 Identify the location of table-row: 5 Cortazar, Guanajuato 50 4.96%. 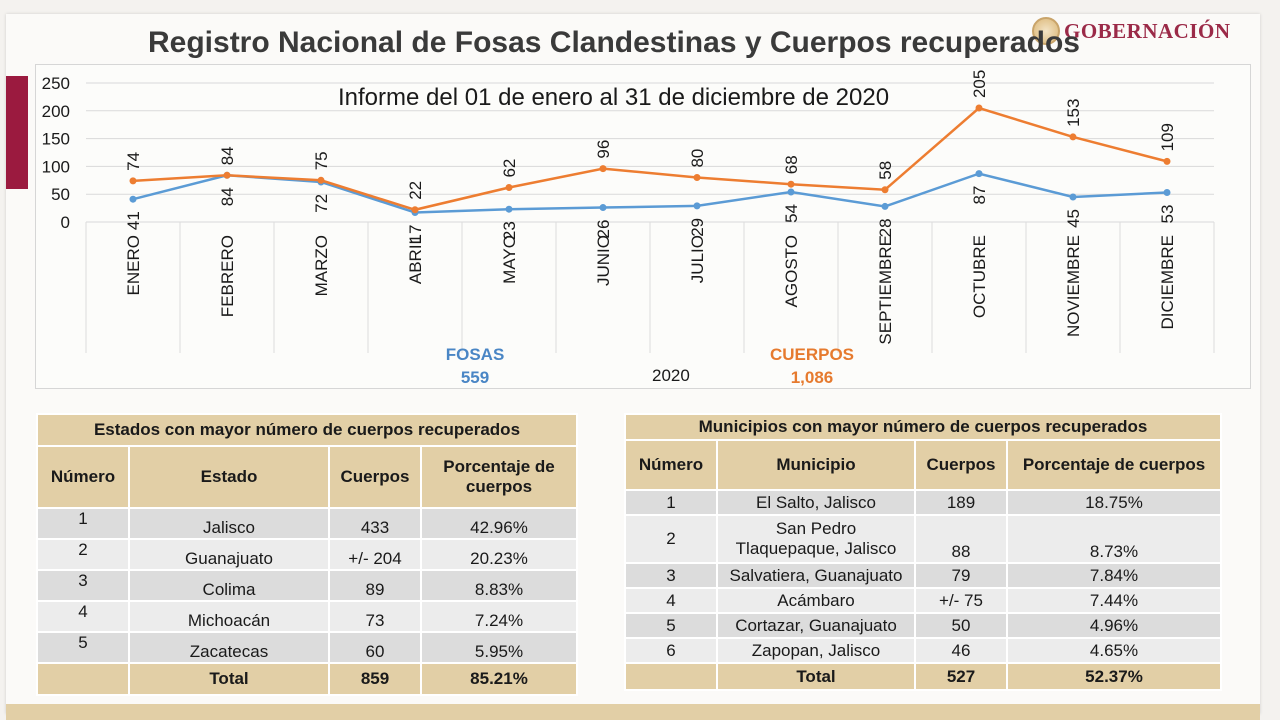
(923, 625).